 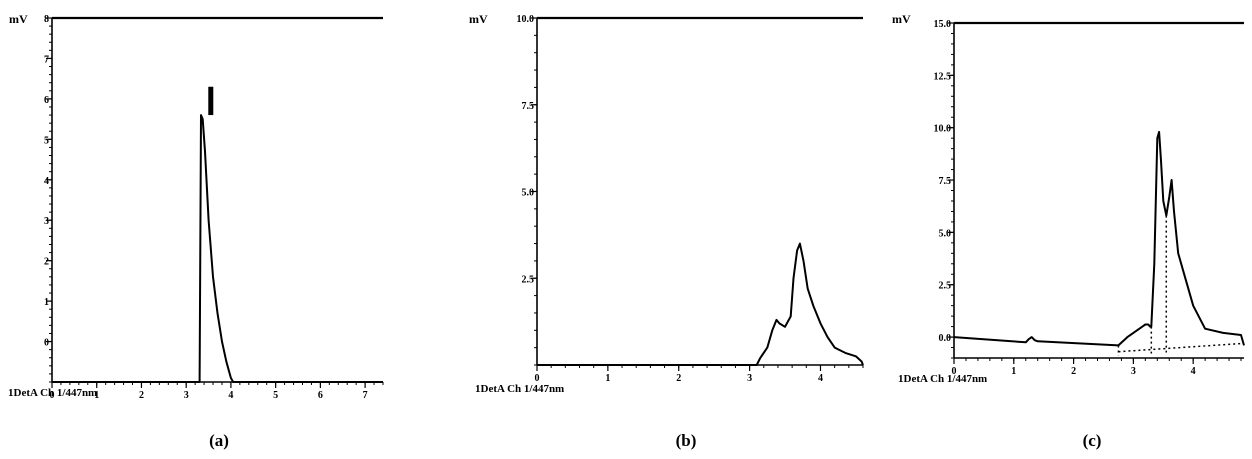 I want to click on y-tick-label: 8, so click(x=46, y=19).